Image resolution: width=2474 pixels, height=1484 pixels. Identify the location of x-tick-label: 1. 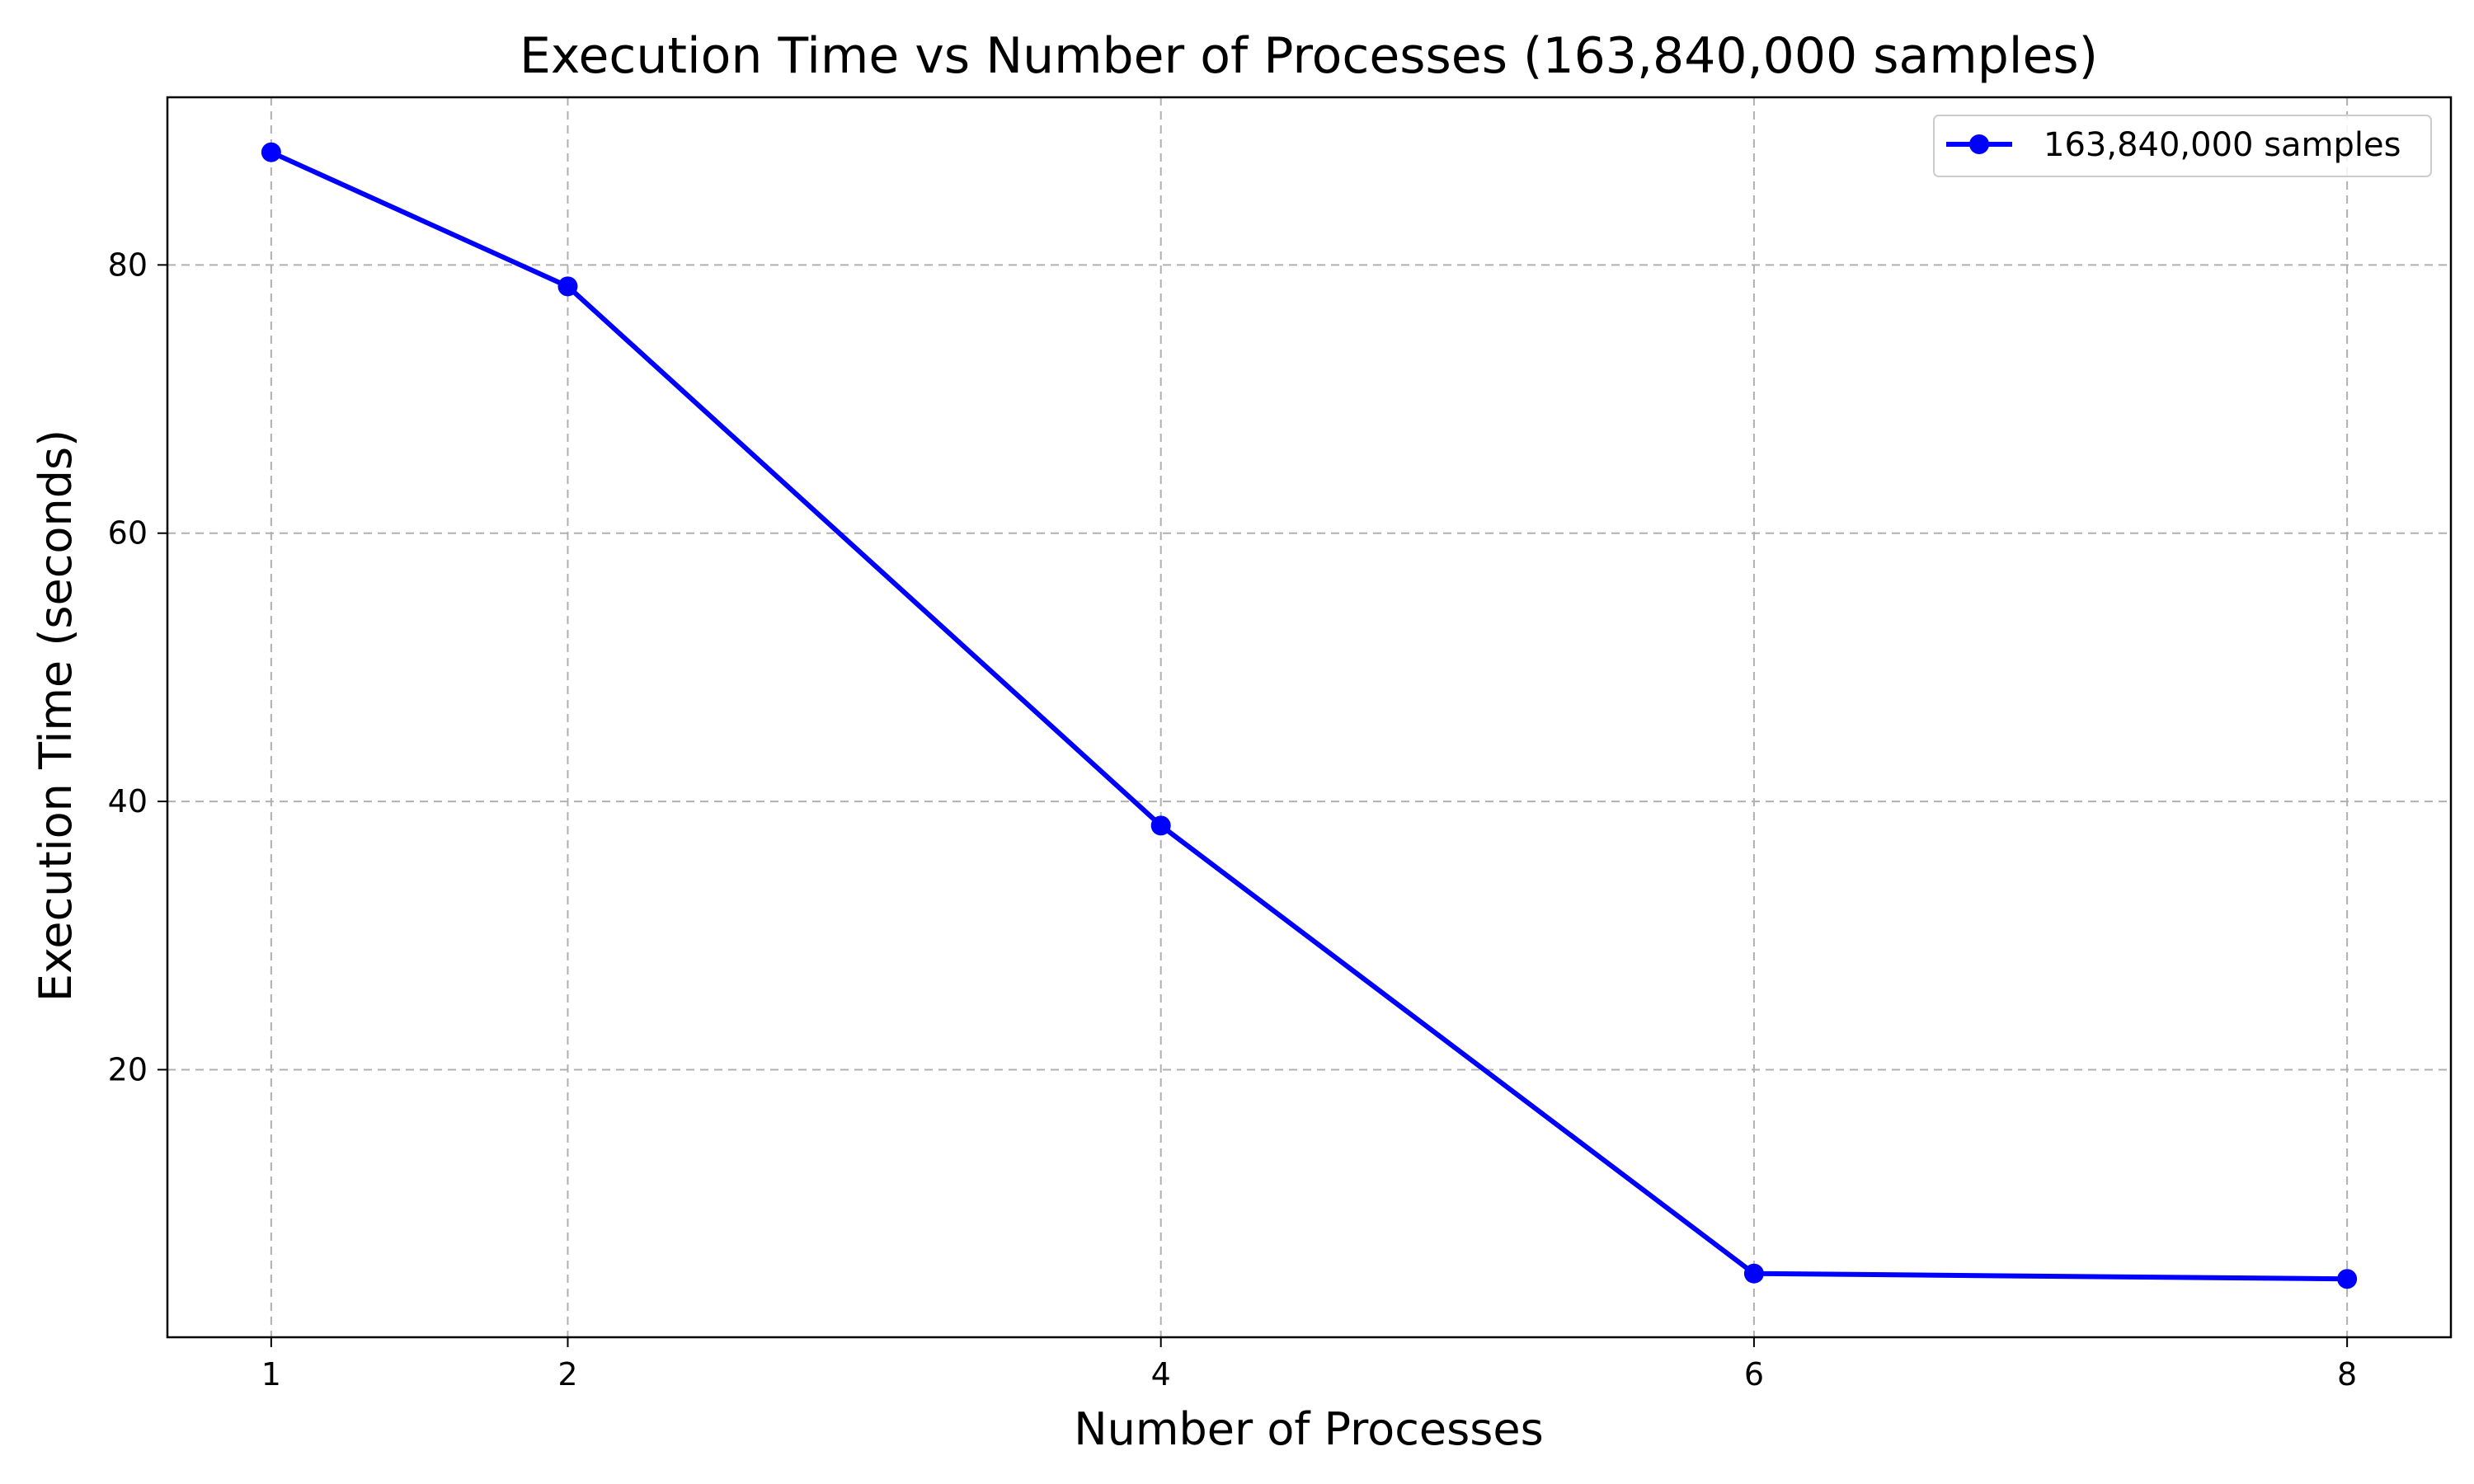
(271, 1374).